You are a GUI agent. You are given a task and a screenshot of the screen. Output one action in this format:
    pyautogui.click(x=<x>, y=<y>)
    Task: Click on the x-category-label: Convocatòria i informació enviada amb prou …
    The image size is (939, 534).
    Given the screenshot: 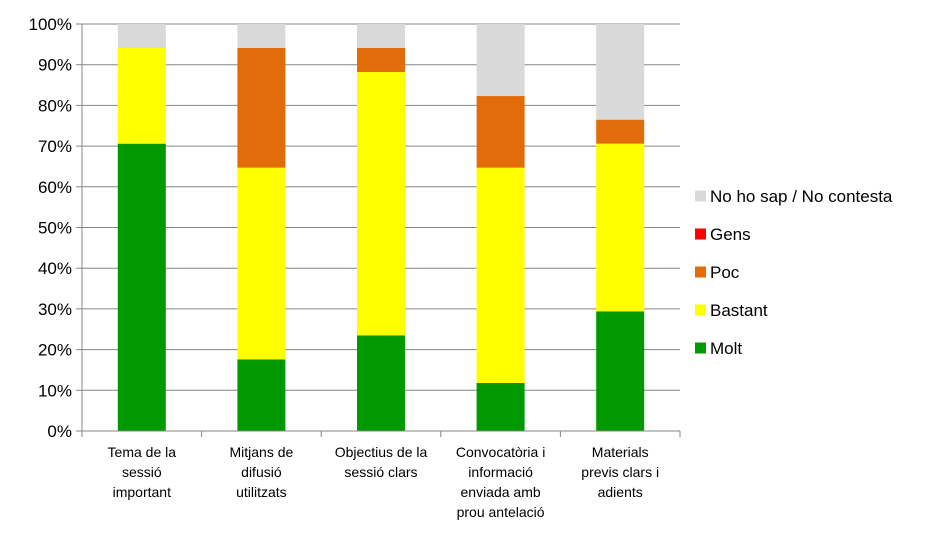 What is the action you would take?
    pyautogui.click(x=501, y=482)
    